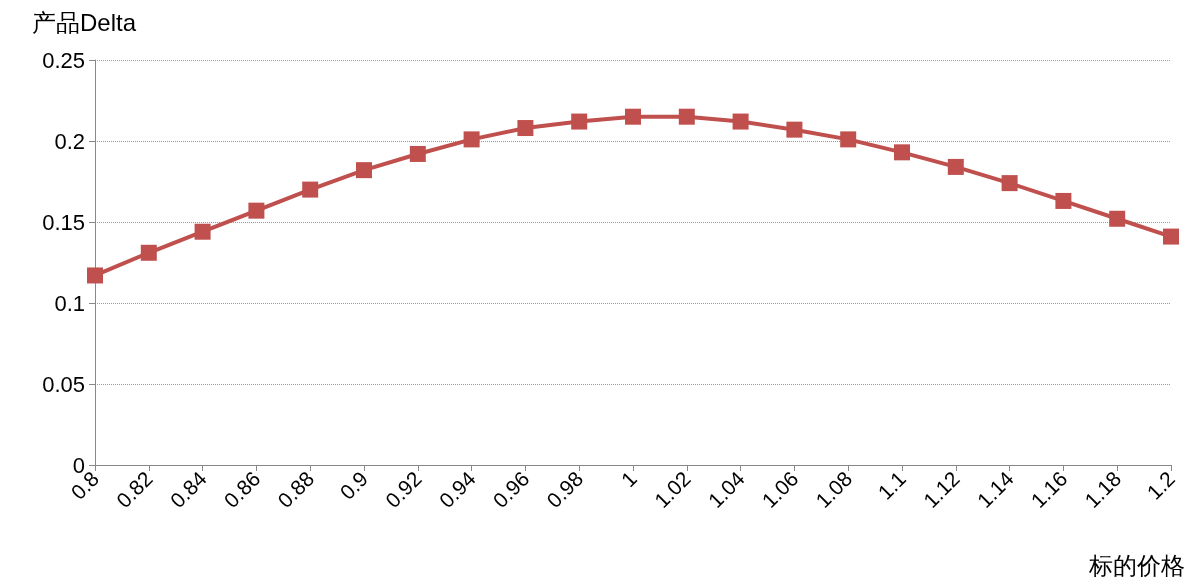 Image resolution: width=1197 pixels, height=585 pixels. I want to click on y-axis-title: 产品Delta, so click(84, 22).